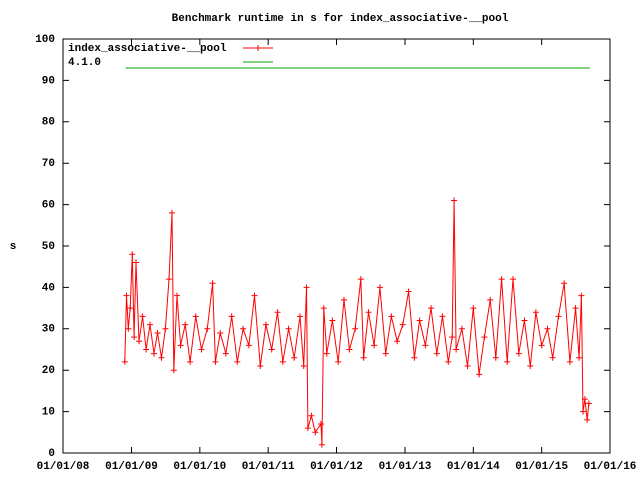 The height and width of the screenshot is (480, 640). Describe the element at coordinates (48, 288) in the screenshot. I see `y-tick-label: 40` at that location.